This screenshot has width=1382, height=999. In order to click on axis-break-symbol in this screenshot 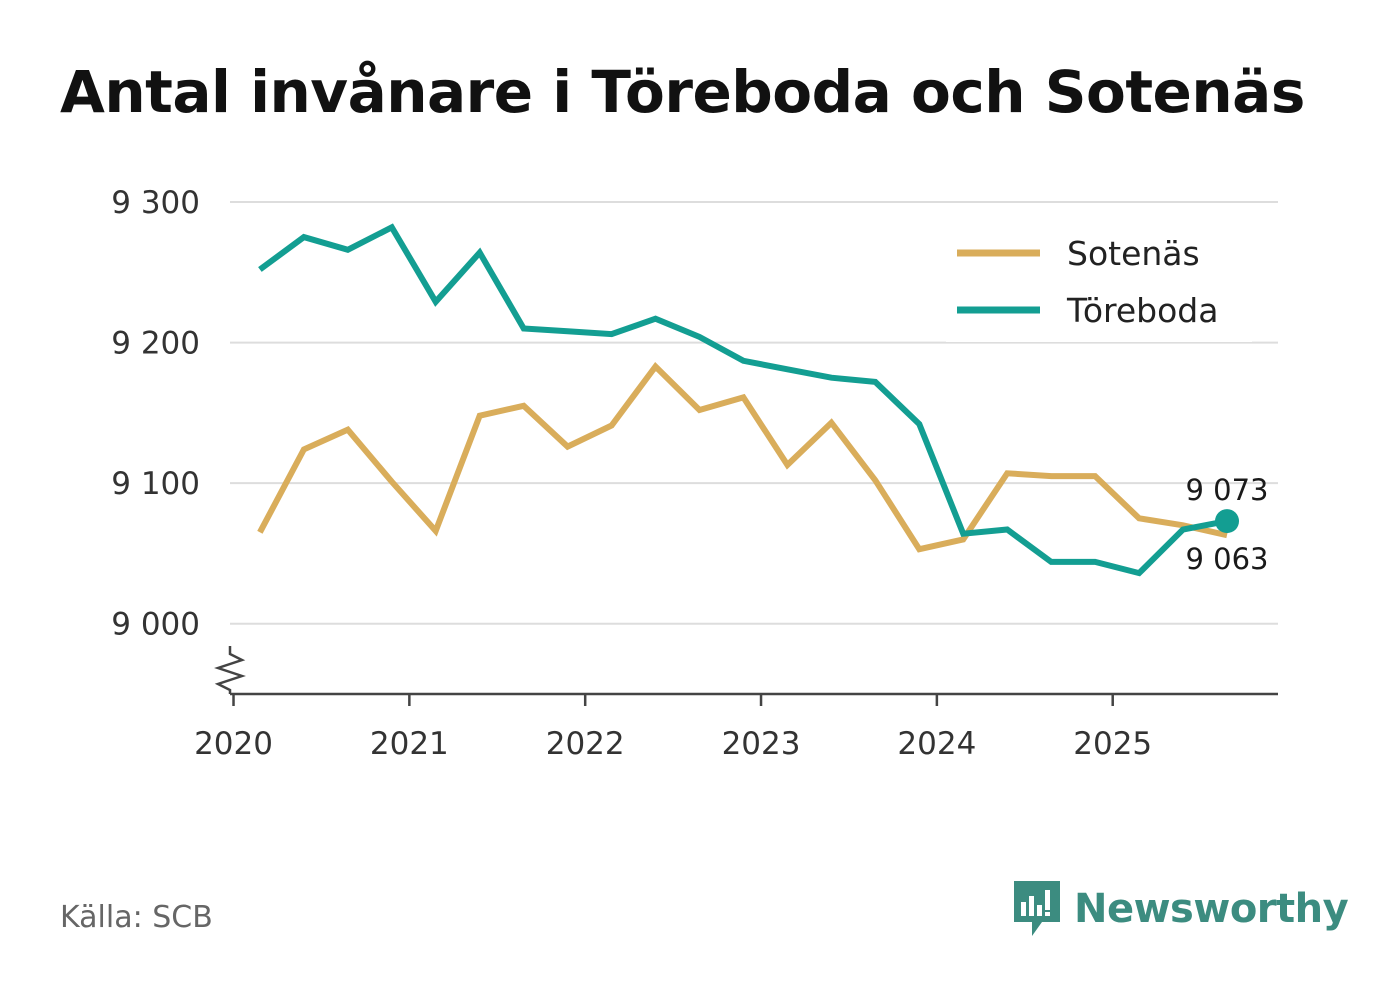, I will do `click(230, 670)`.